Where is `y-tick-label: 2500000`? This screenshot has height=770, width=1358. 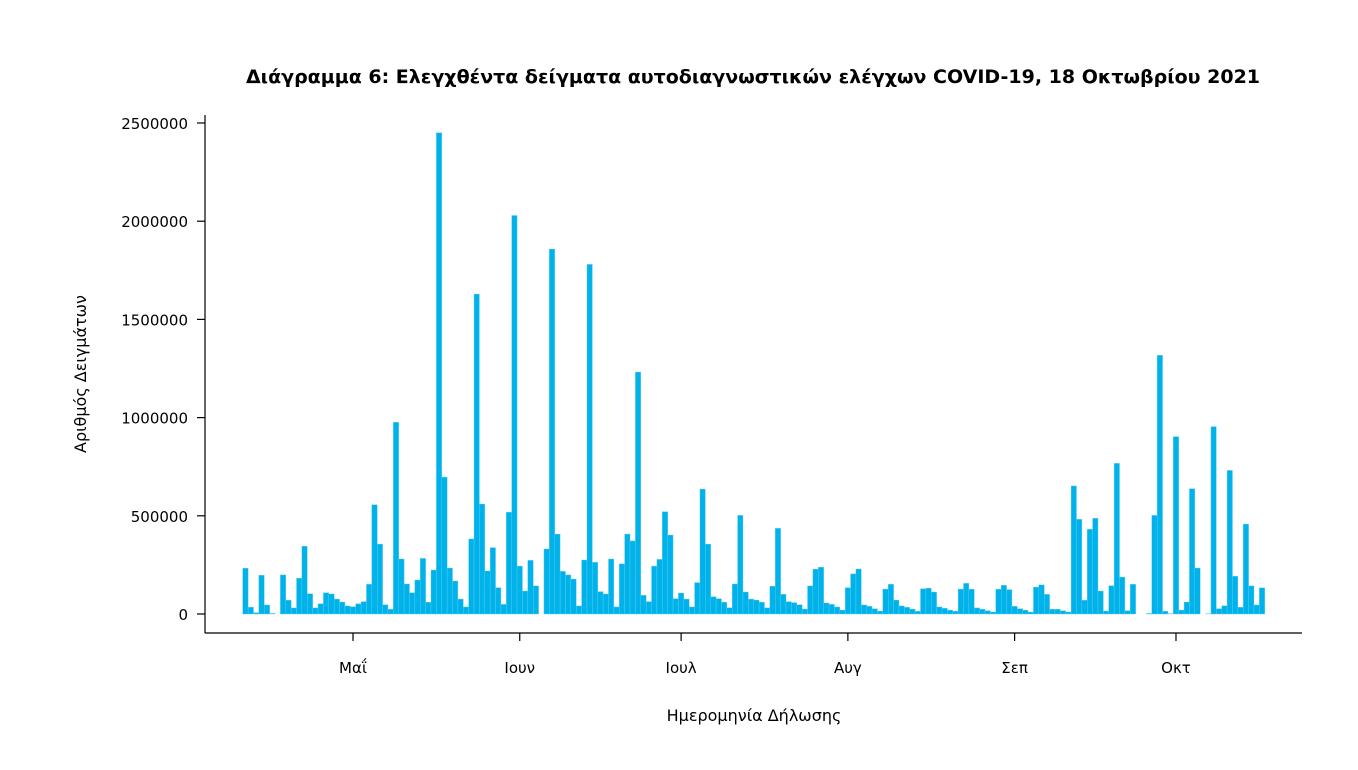
y-tick-label: 2500000 is located at coordinates (154, 124).